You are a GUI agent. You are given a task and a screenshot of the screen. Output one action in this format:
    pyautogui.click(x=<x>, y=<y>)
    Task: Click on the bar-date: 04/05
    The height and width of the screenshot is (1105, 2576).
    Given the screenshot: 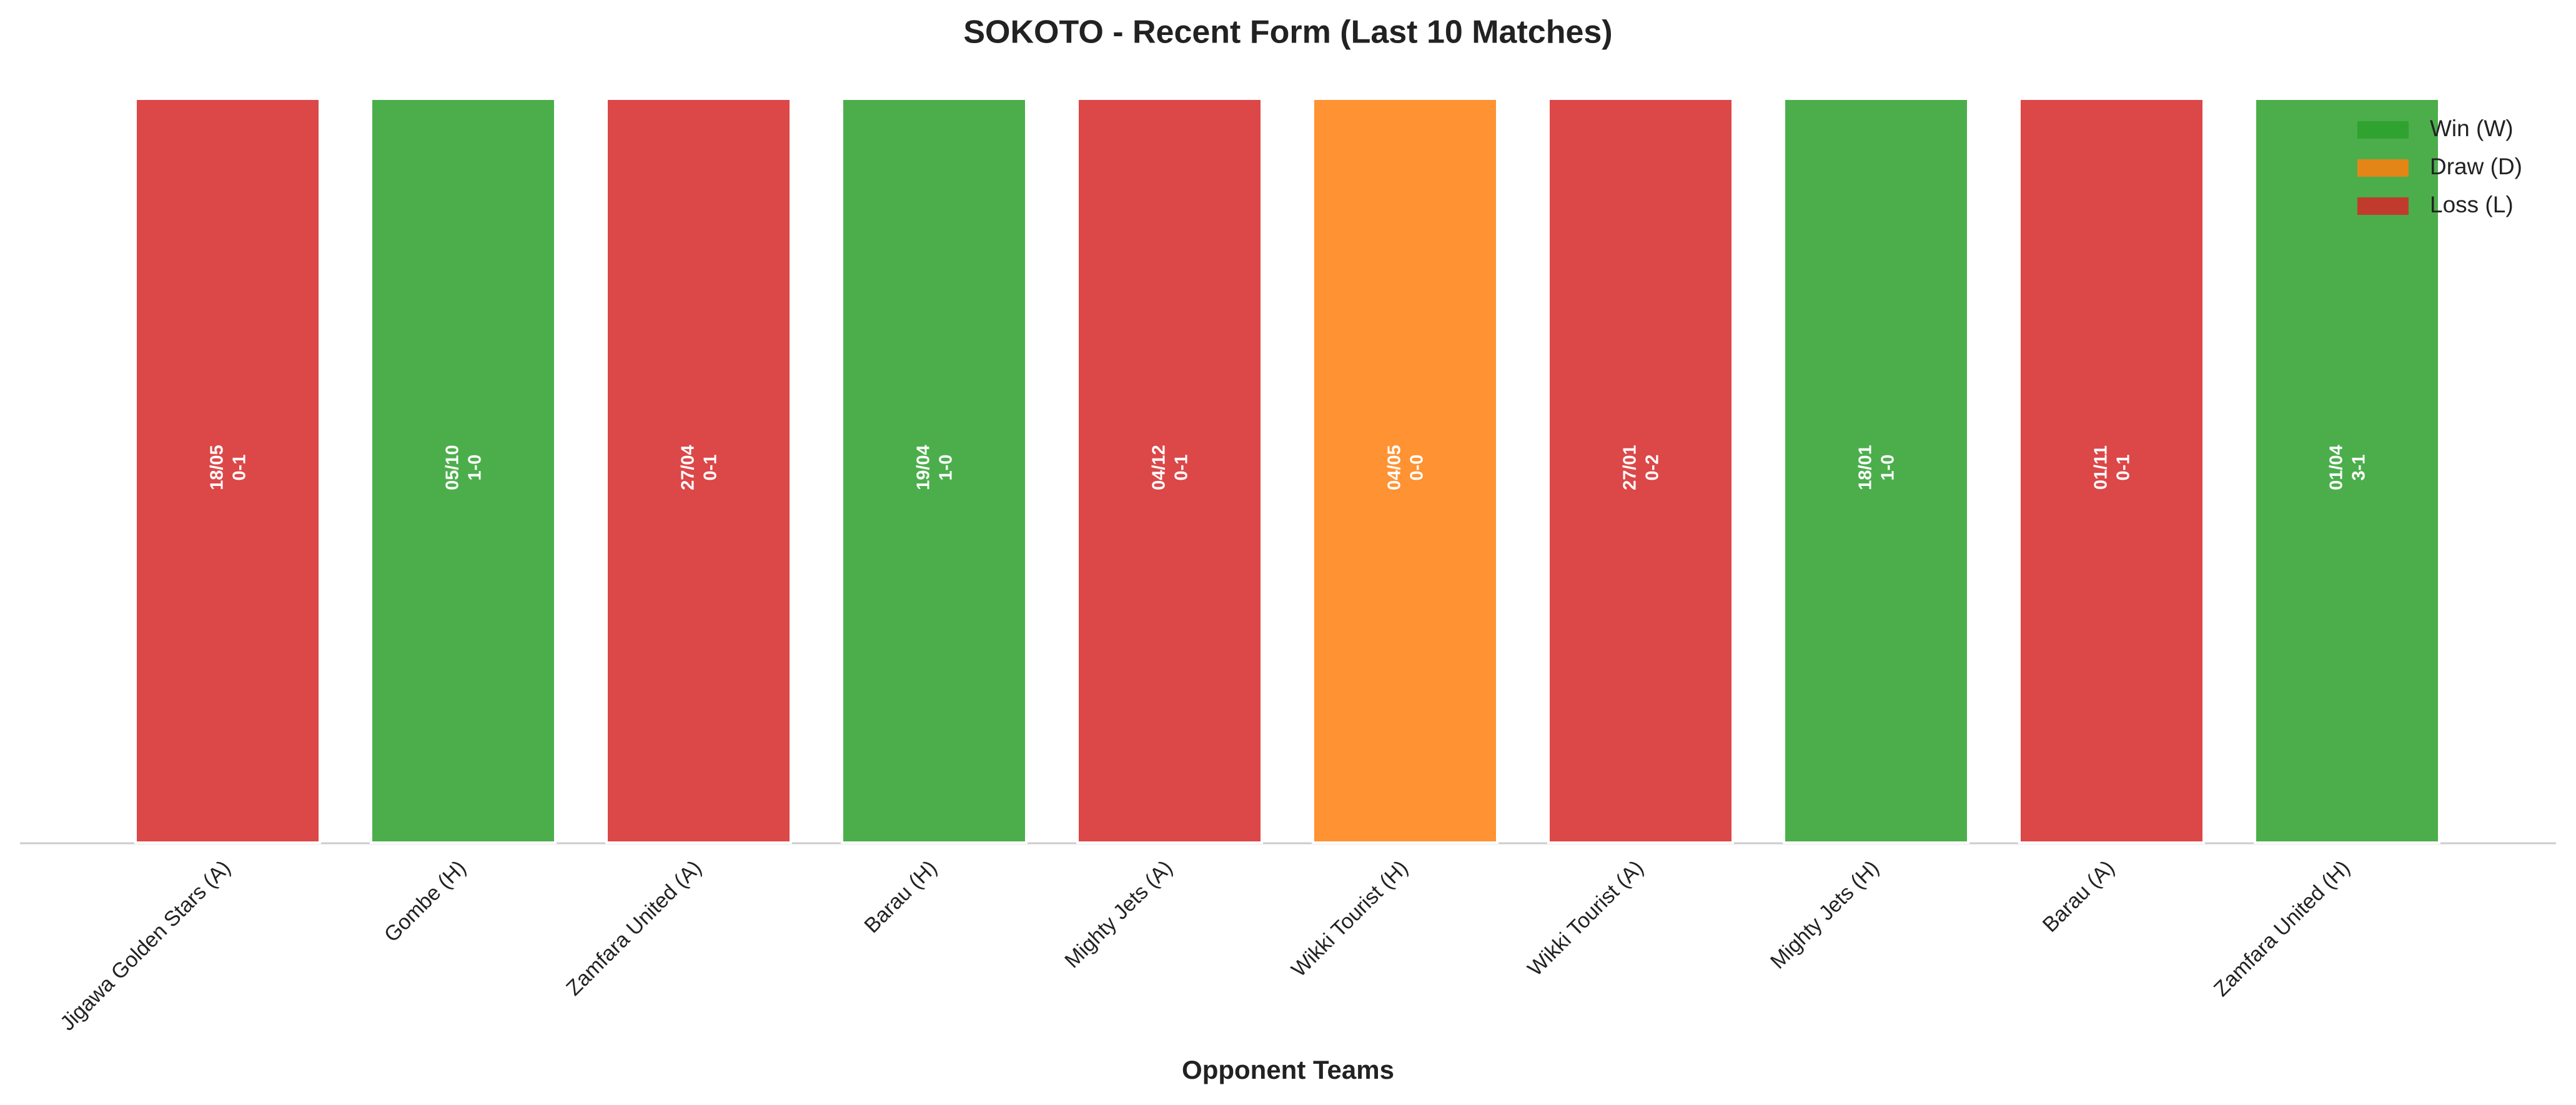 What is the action you would take?
    pyautogui.click(x=1395, y=467)
    